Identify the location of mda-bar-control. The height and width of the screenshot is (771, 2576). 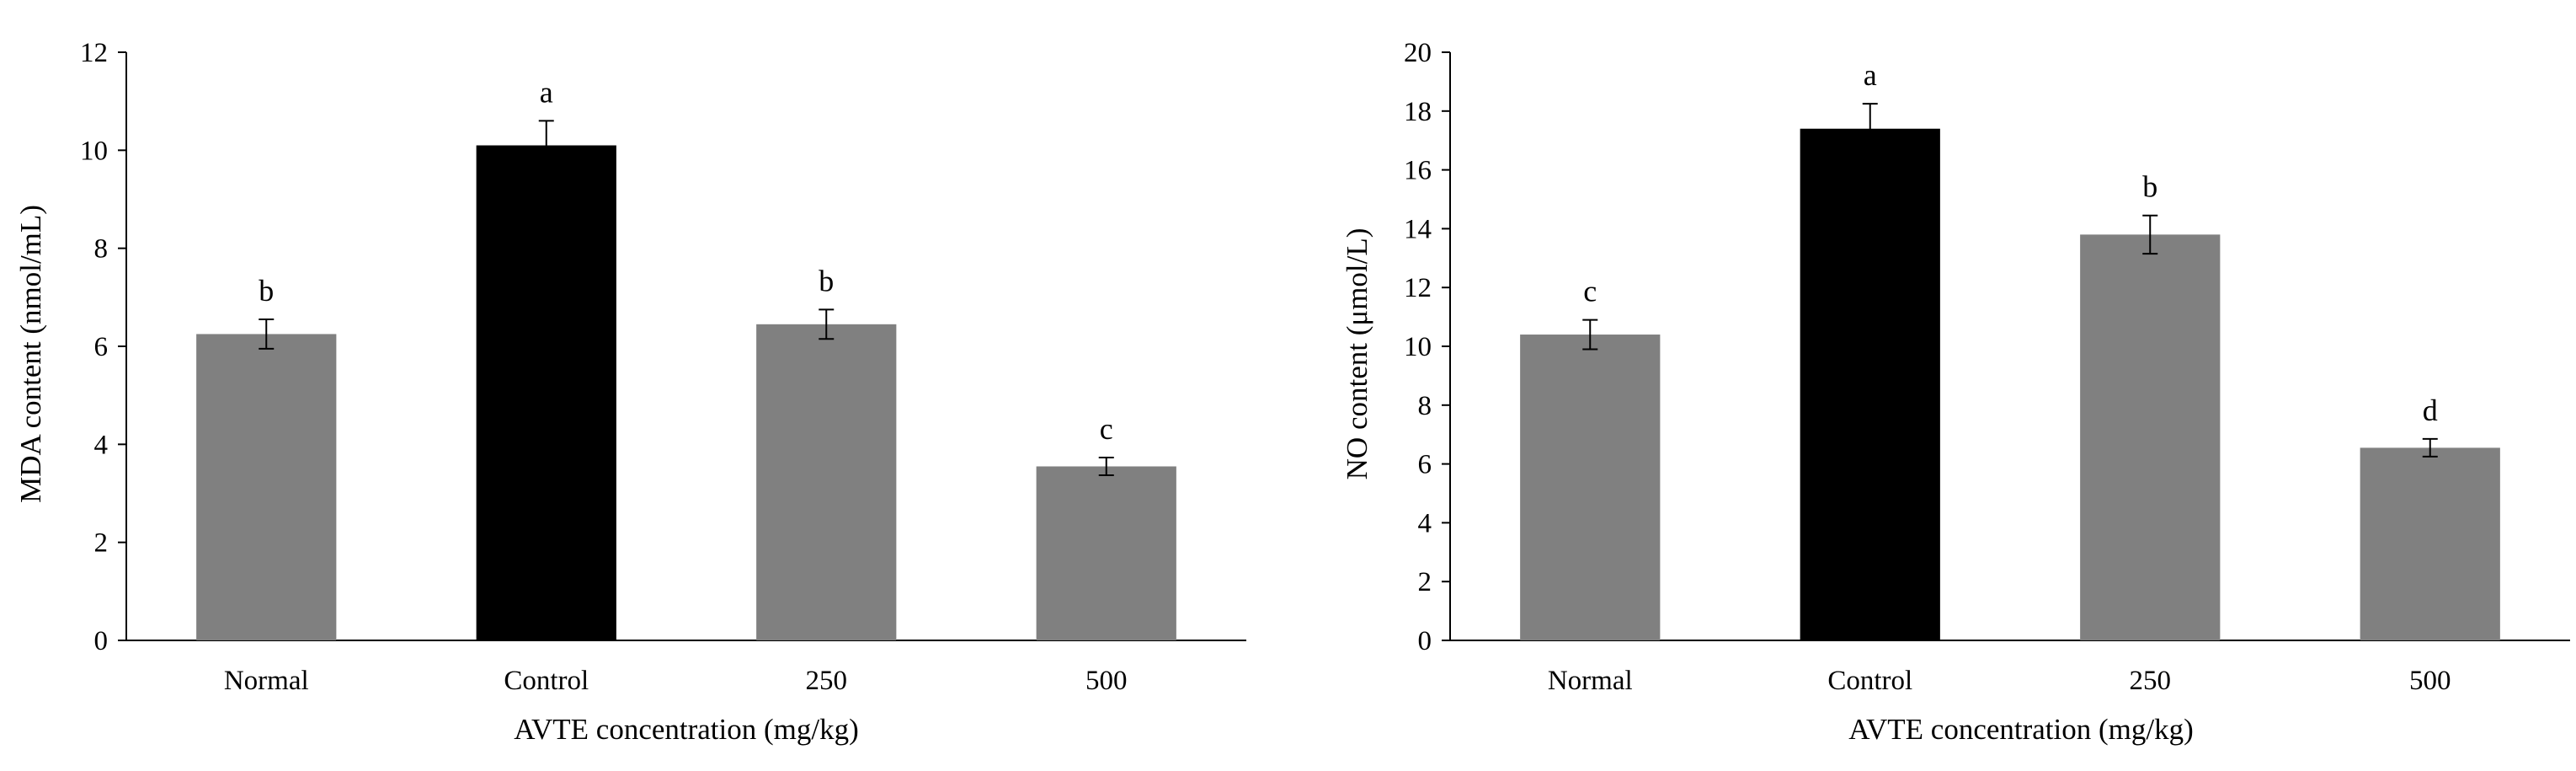
(546, 392).